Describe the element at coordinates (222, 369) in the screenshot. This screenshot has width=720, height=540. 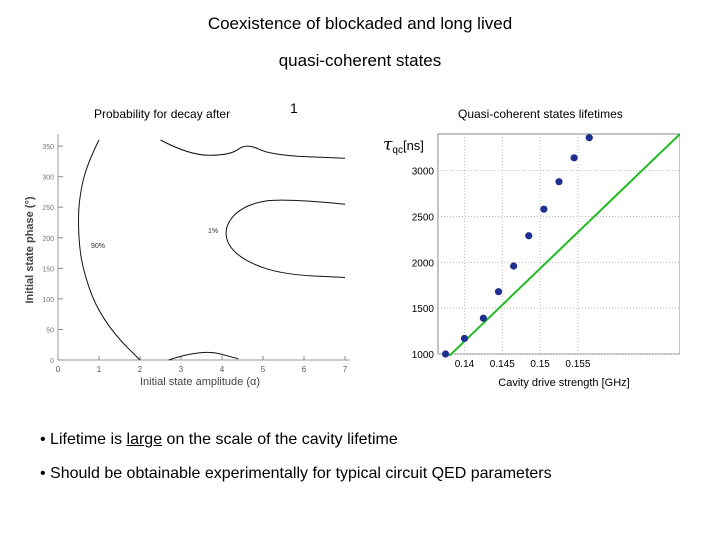
I see `contour-x-tick-label: 4` at that location.